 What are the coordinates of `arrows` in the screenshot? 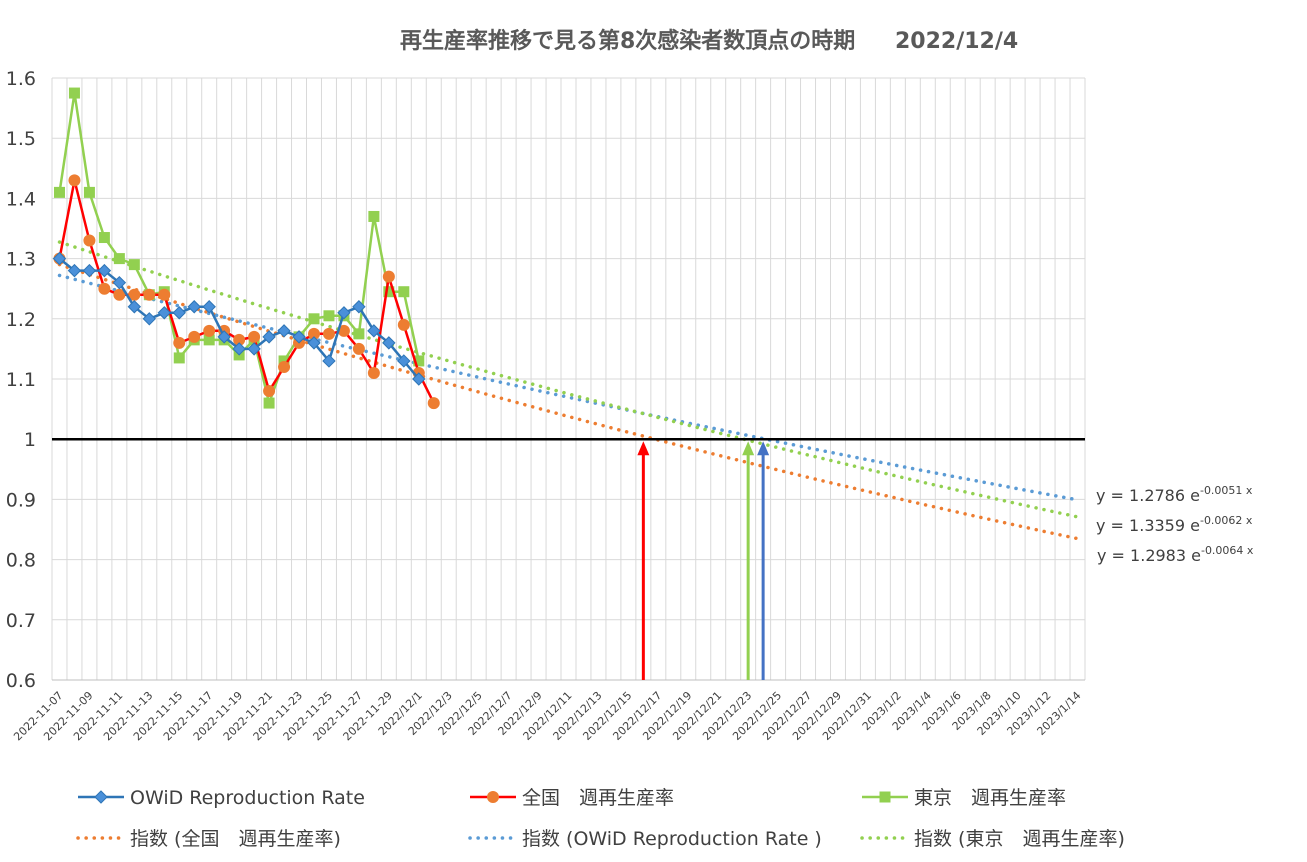 It's located at (703, 560).